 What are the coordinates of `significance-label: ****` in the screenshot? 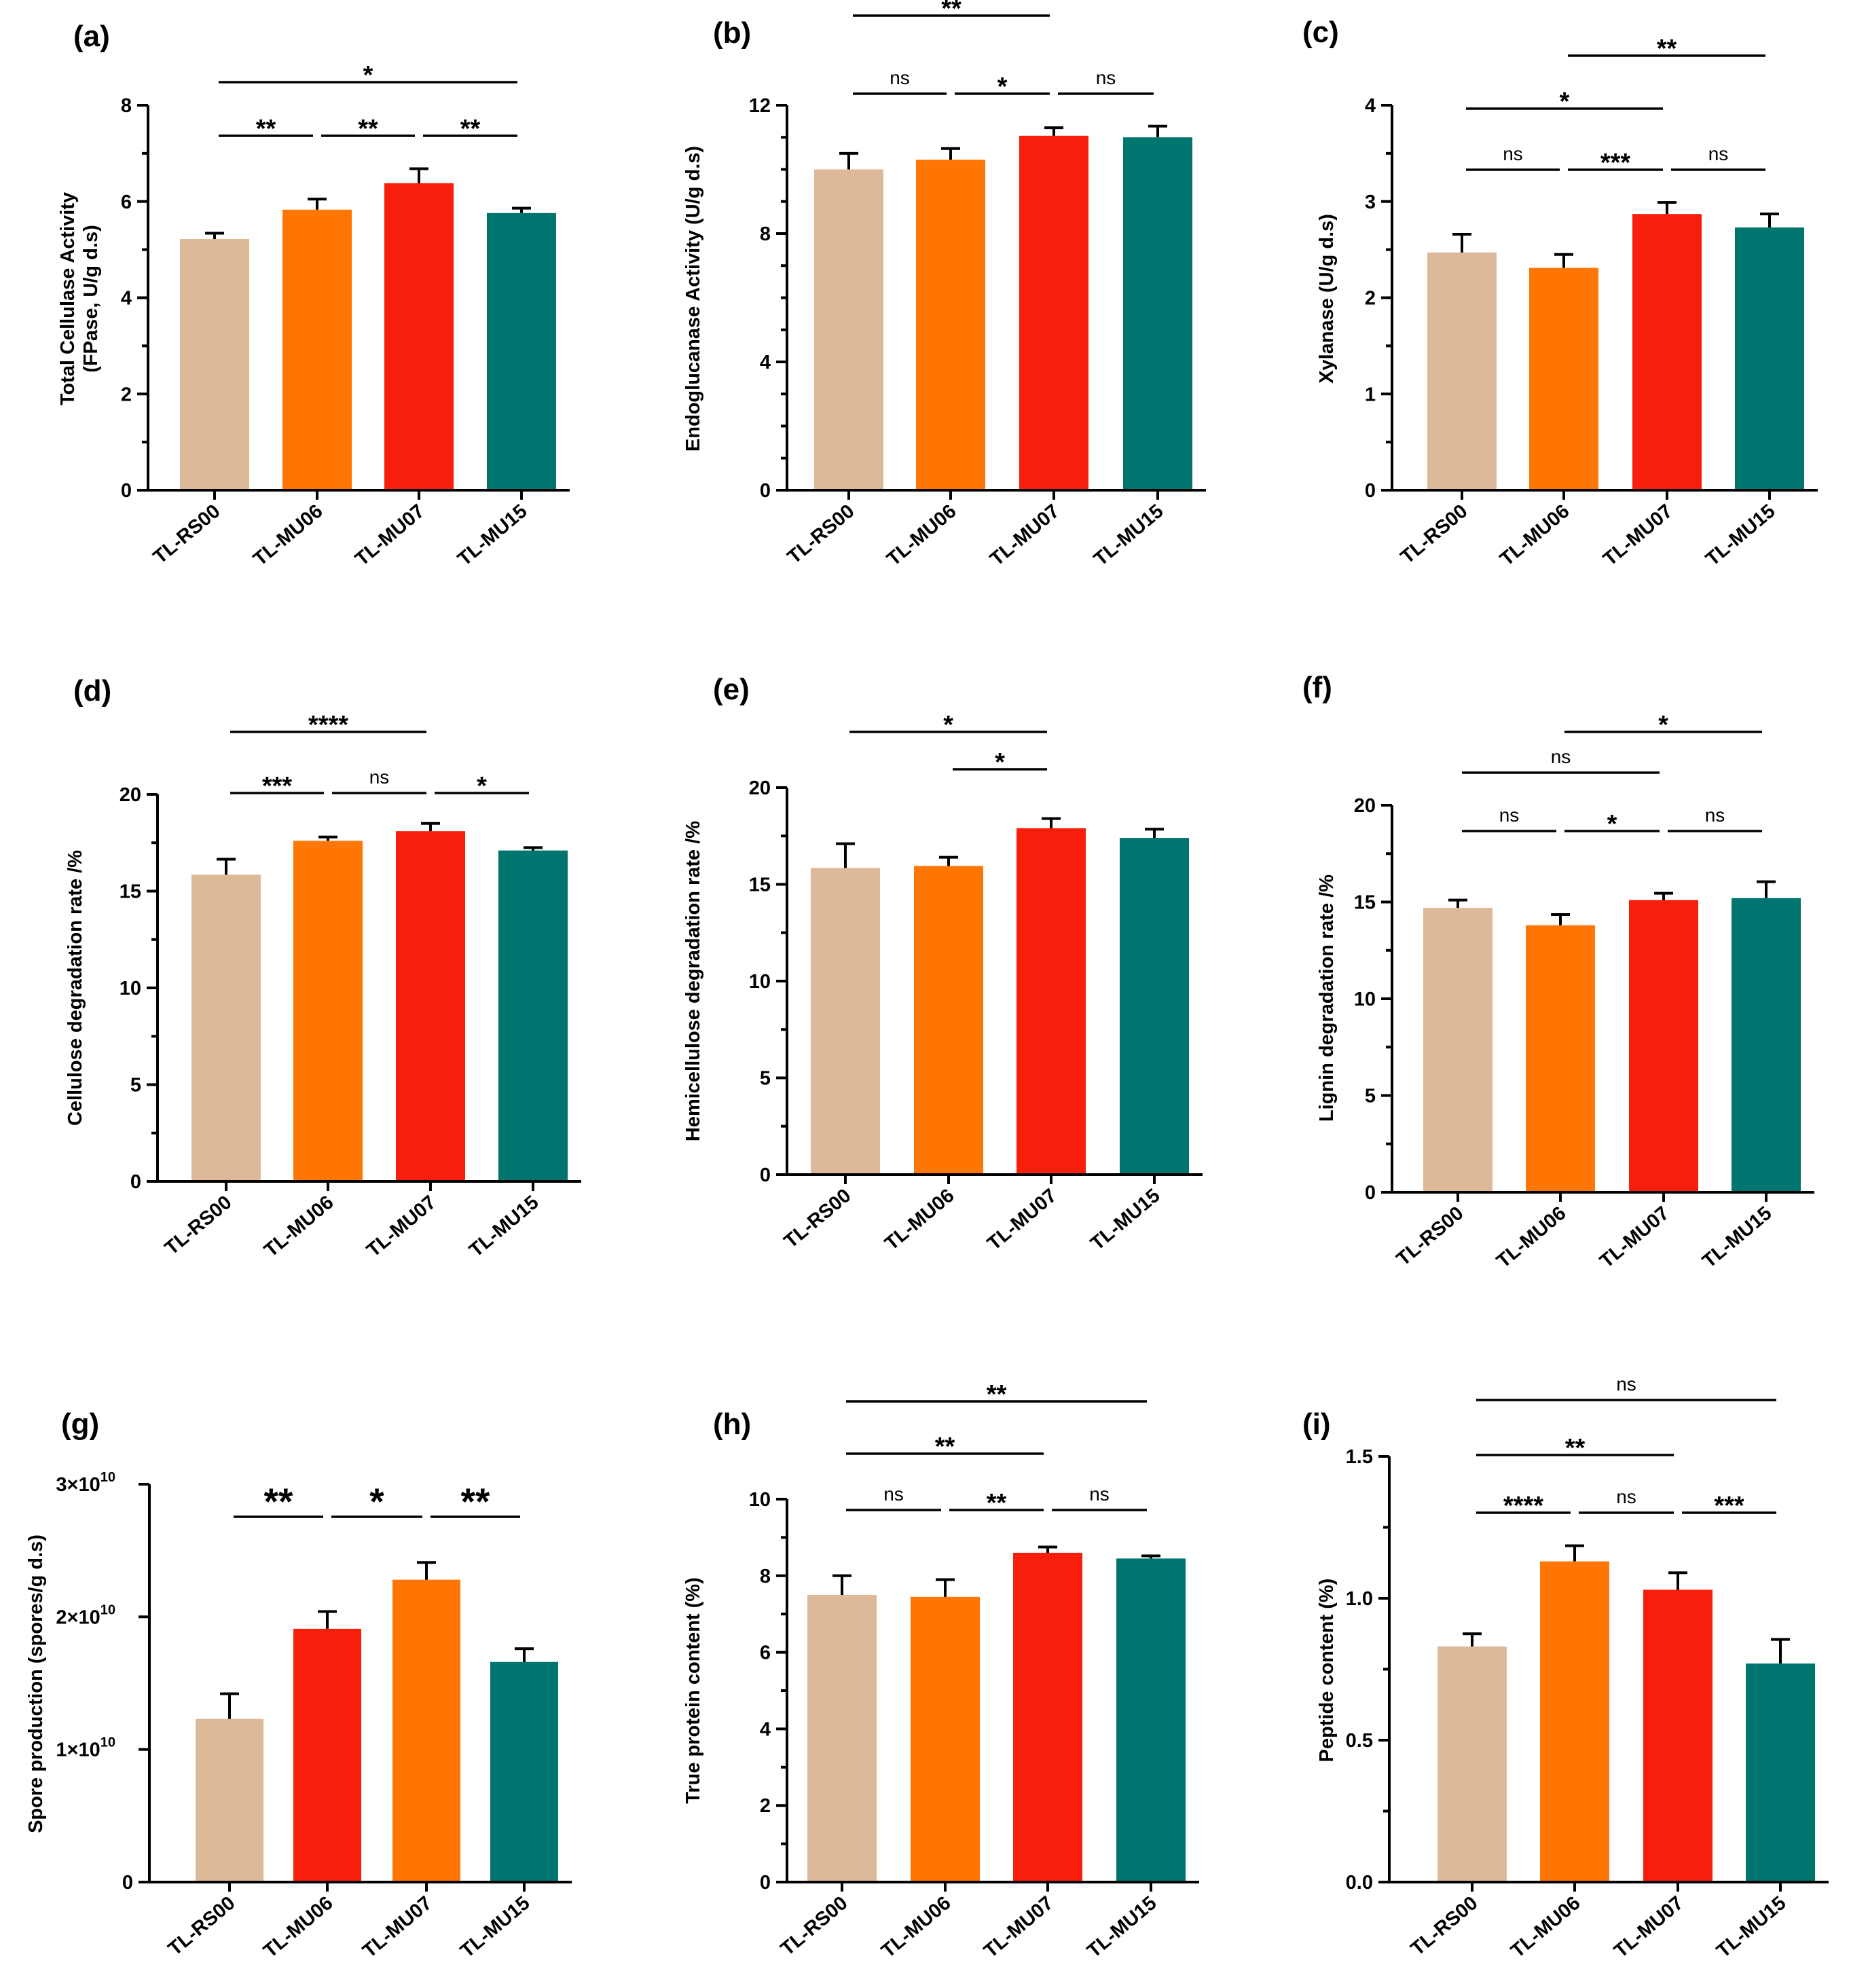 It's located at (328, 725).